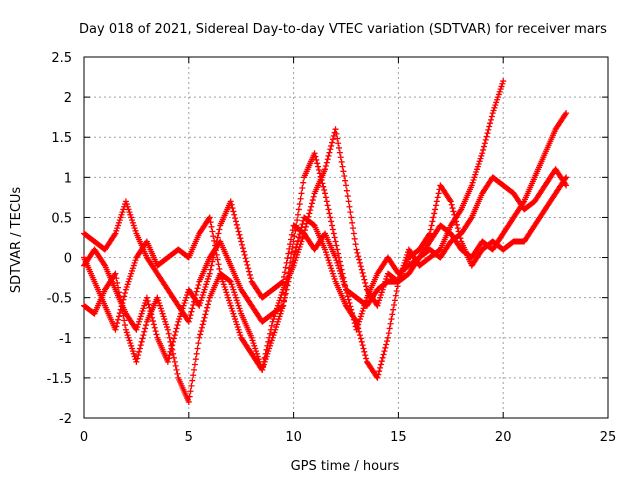  Describe the element at coordinates (65, 339) in the screenshot. I see `y-tick-label: -1` at that location.